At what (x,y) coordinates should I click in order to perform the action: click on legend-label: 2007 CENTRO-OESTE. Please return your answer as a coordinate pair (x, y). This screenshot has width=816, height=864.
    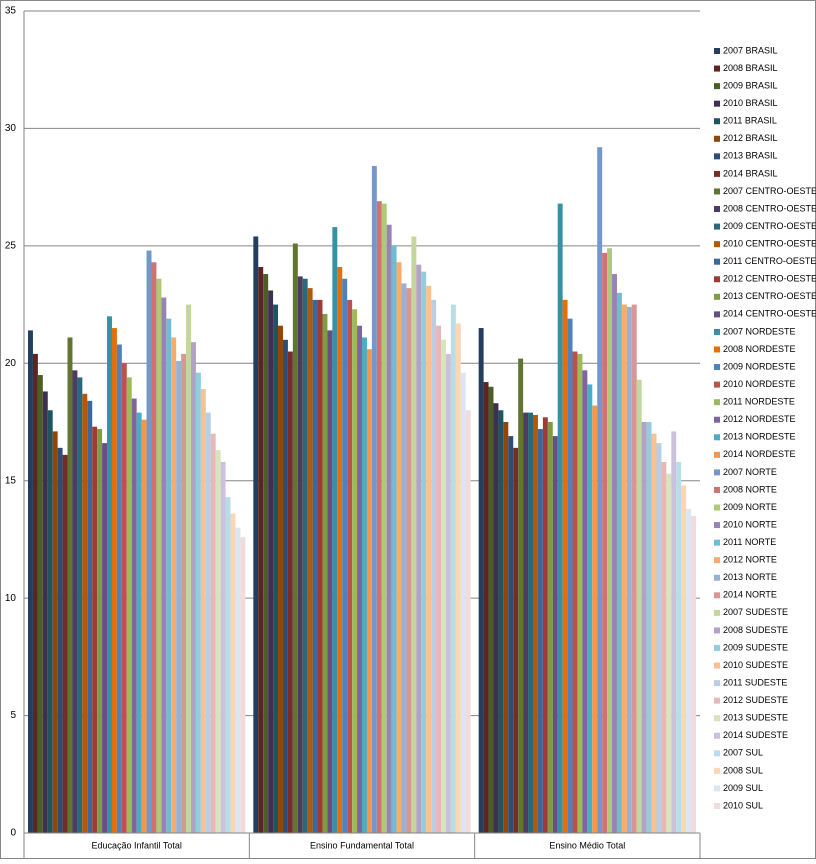
    Looking at the image, I should click on (769, 191).